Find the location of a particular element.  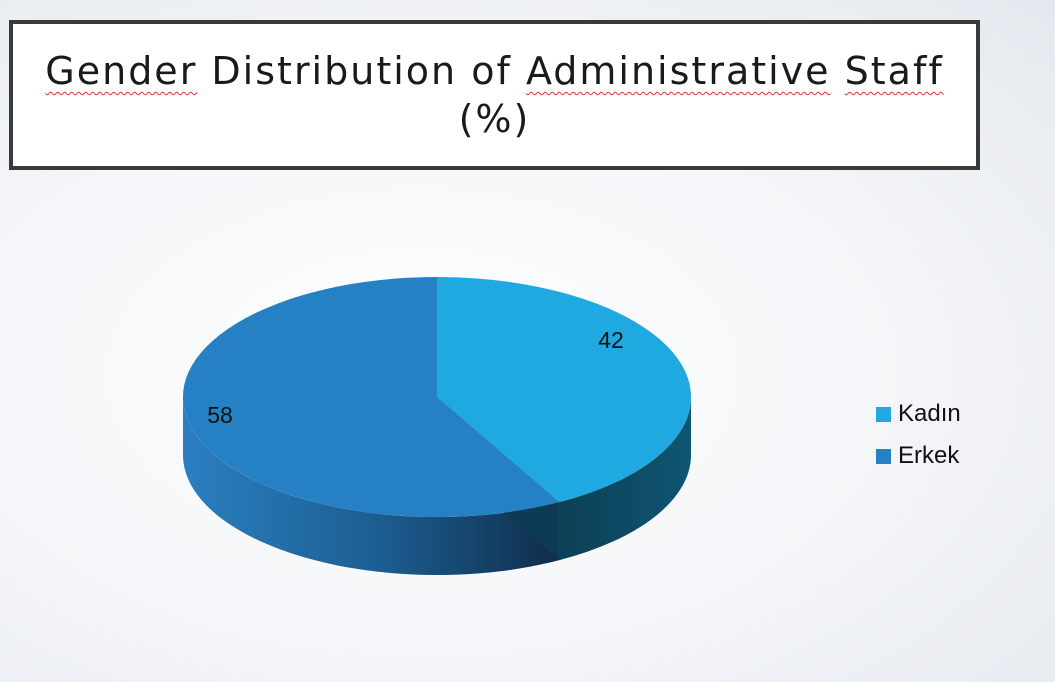

slice-erkek is located at coordinates (371, 397).